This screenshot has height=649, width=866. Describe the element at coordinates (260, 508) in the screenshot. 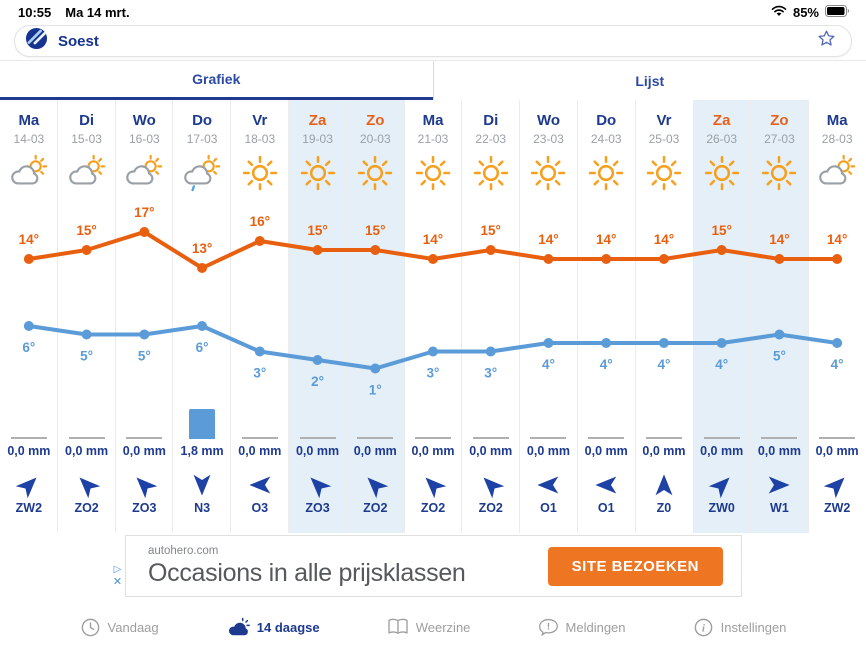

I see `wind-label: O3` at that location.